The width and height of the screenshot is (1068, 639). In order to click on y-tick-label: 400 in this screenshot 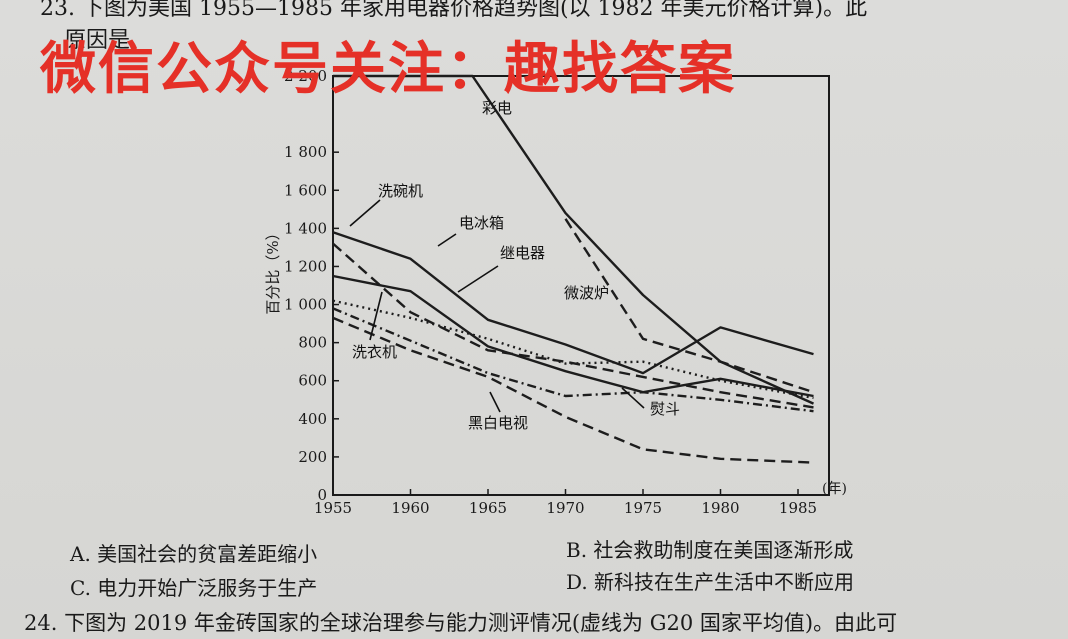, I will do `click(312, 419)`.